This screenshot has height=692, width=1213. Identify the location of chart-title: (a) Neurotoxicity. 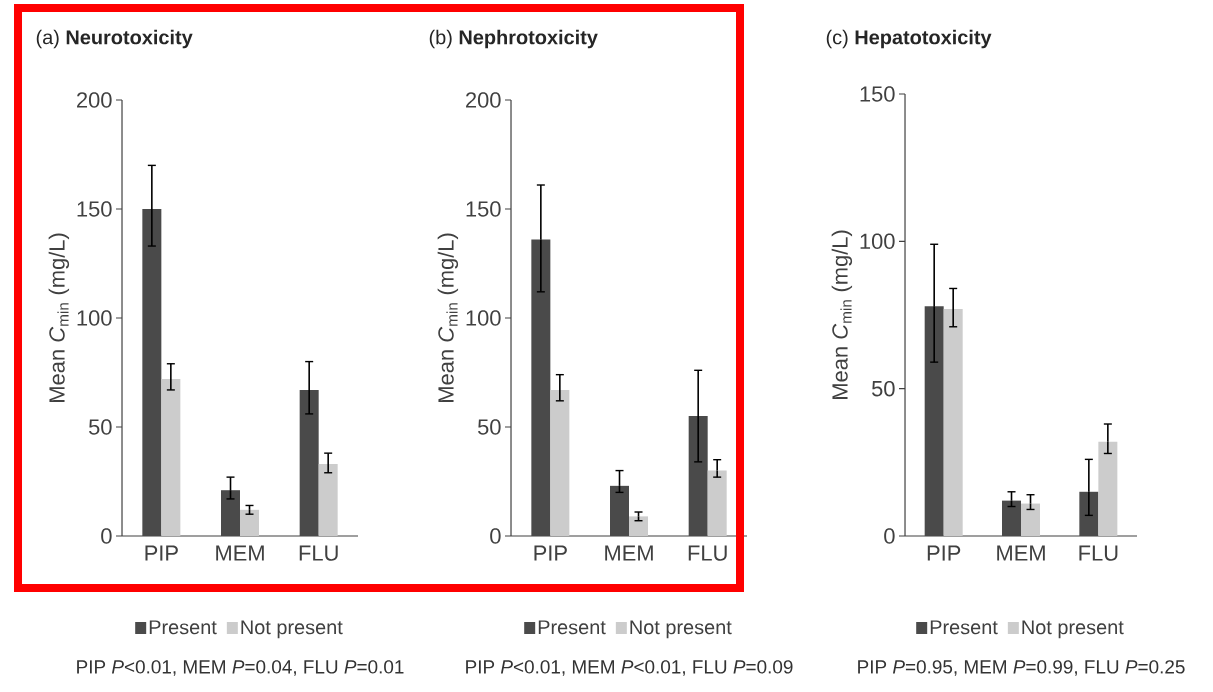
(114, 39).